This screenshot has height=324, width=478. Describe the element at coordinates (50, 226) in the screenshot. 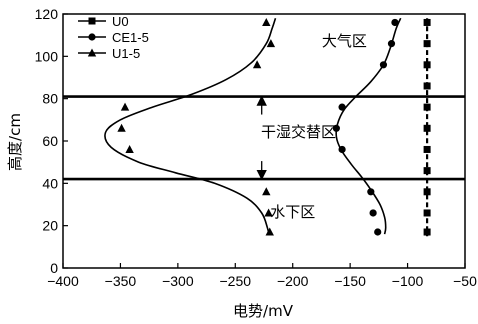

I see `y-tick-label: 20` at that location.